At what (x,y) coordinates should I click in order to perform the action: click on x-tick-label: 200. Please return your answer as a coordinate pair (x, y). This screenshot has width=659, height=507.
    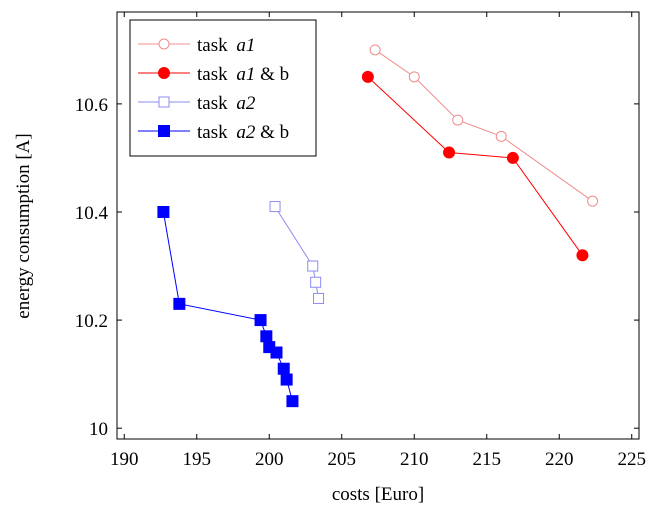
    Looking at the image, I should click on (269, 459).